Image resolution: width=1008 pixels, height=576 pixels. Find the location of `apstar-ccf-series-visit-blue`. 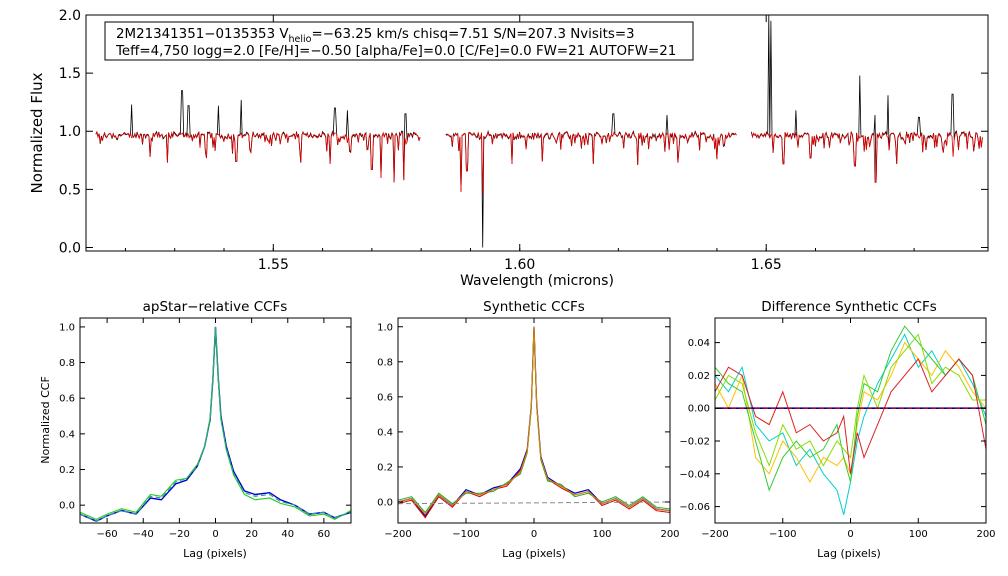

apstar-ccf-series-visit-blue is located at coordinates (215, 424).